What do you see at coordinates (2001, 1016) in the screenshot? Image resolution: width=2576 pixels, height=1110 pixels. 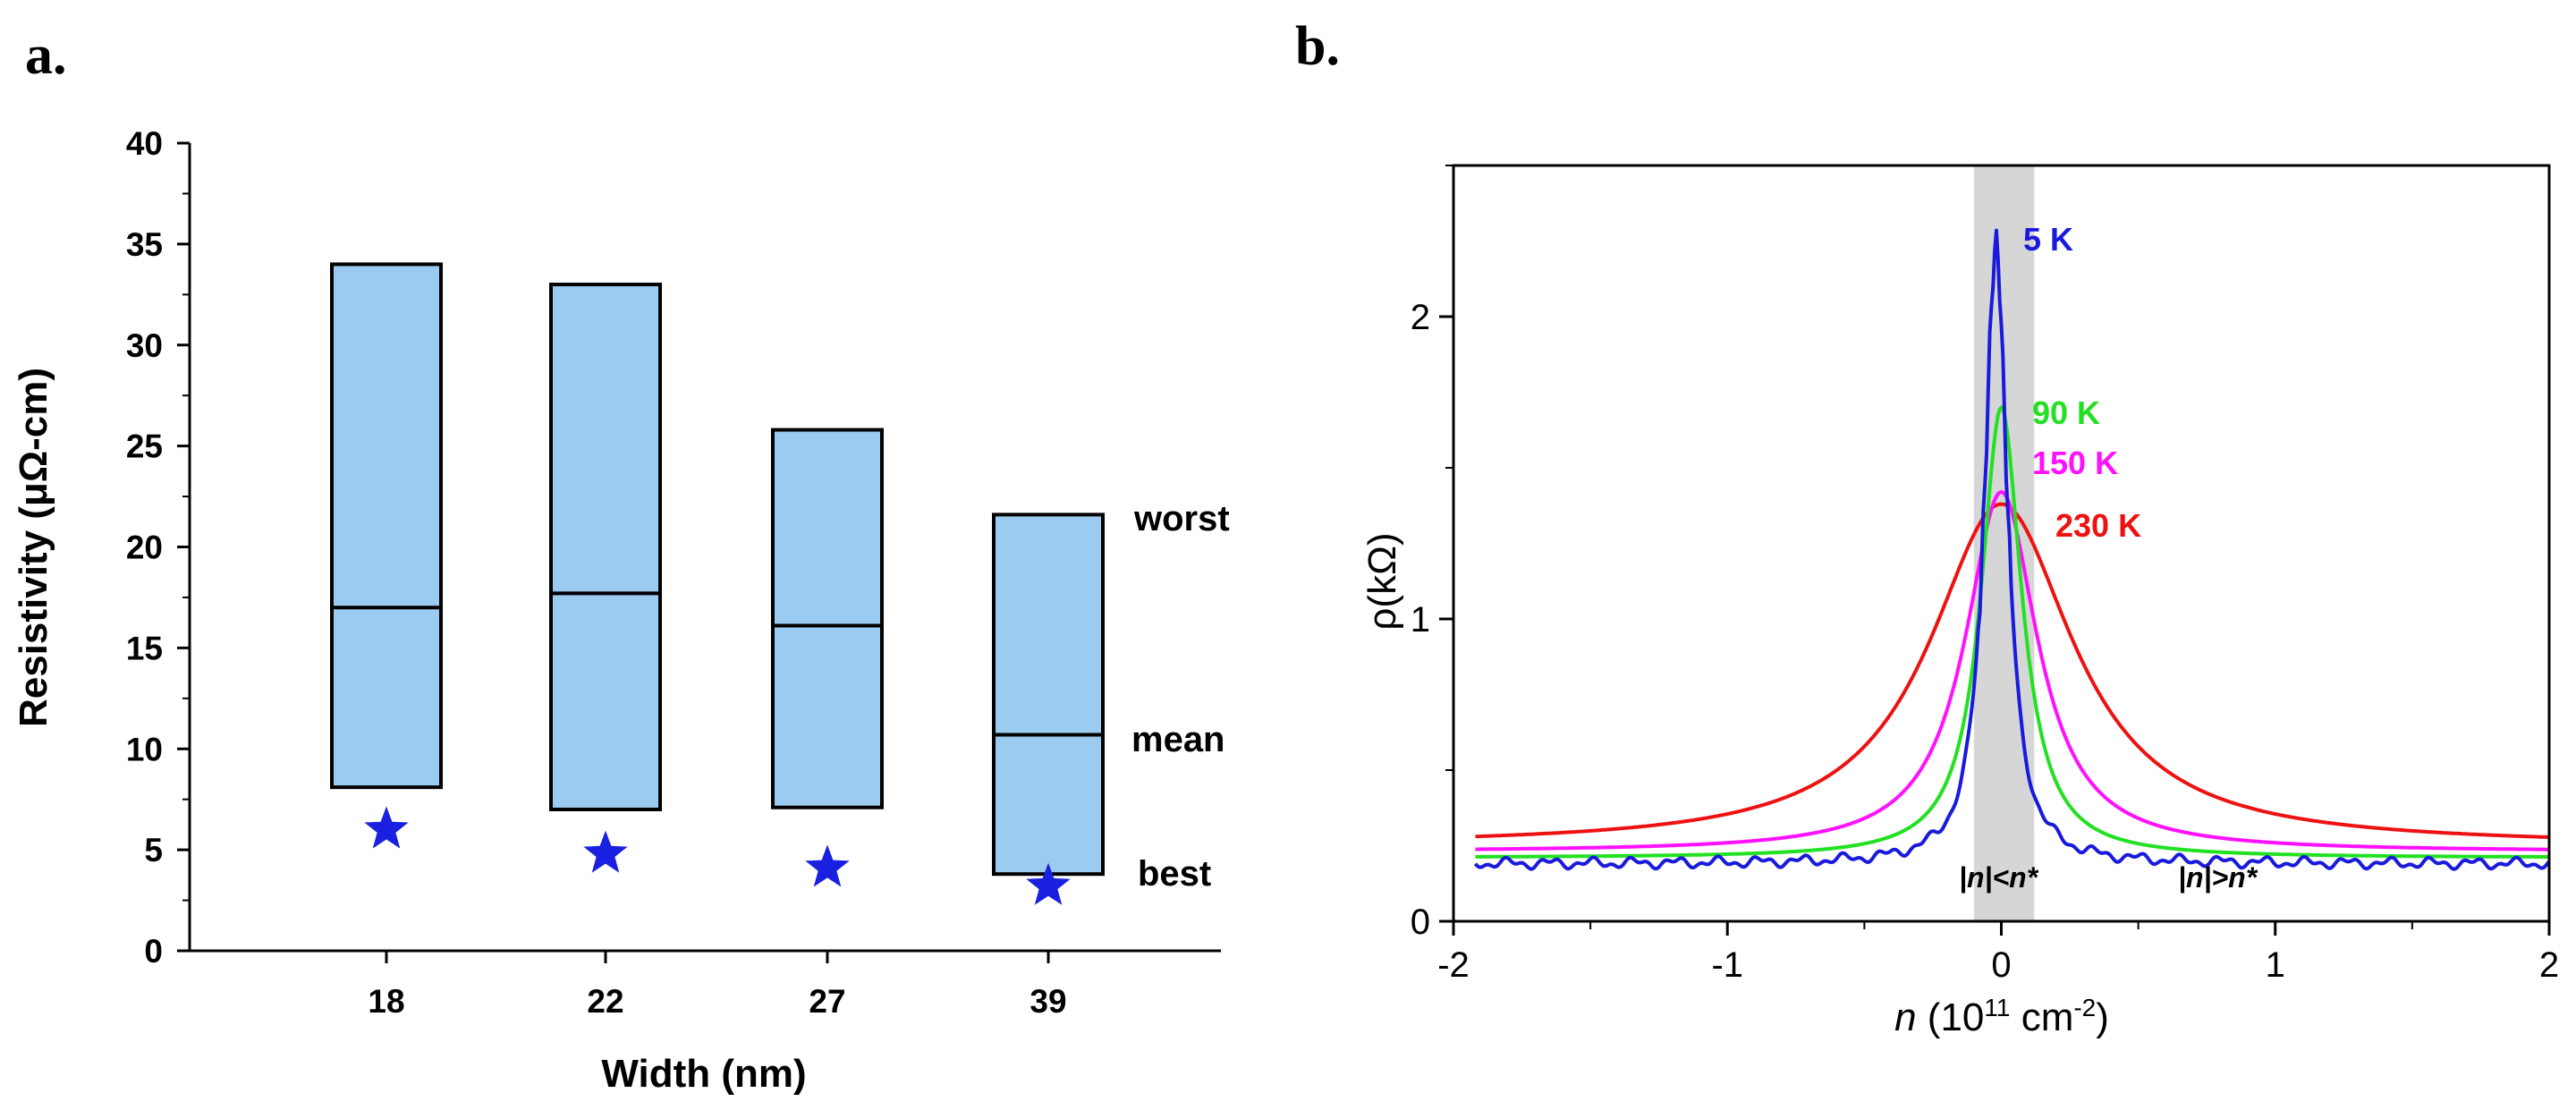 I see `x-axis-label: n (1011 cm-2)` at bounding box center [2001, 1016].